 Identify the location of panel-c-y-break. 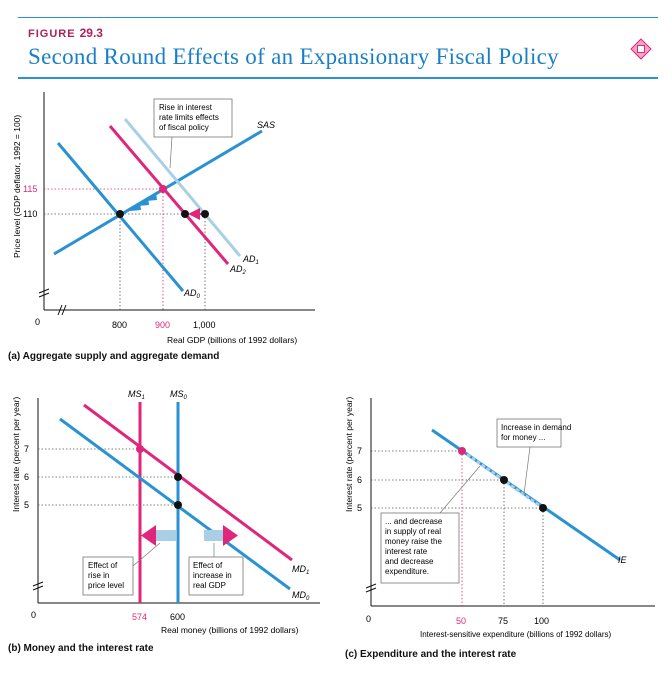
(371, 588).